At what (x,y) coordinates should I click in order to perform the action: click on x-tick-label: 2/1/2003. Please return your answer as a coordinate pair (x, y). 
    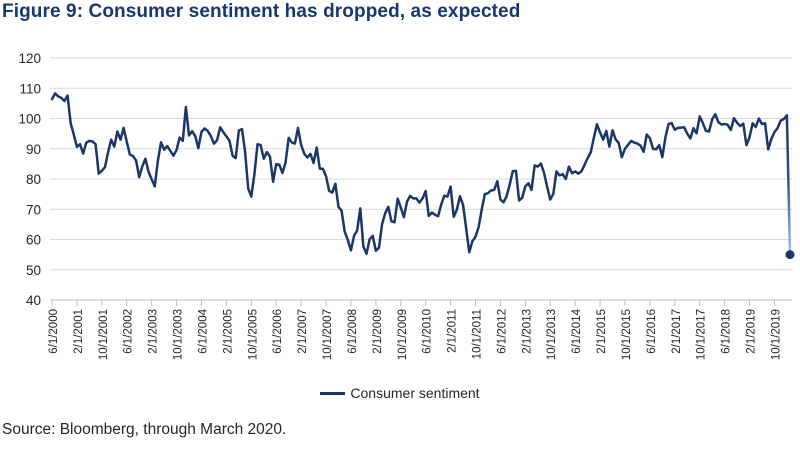
    Looking at the image, I should click on (154, 331).